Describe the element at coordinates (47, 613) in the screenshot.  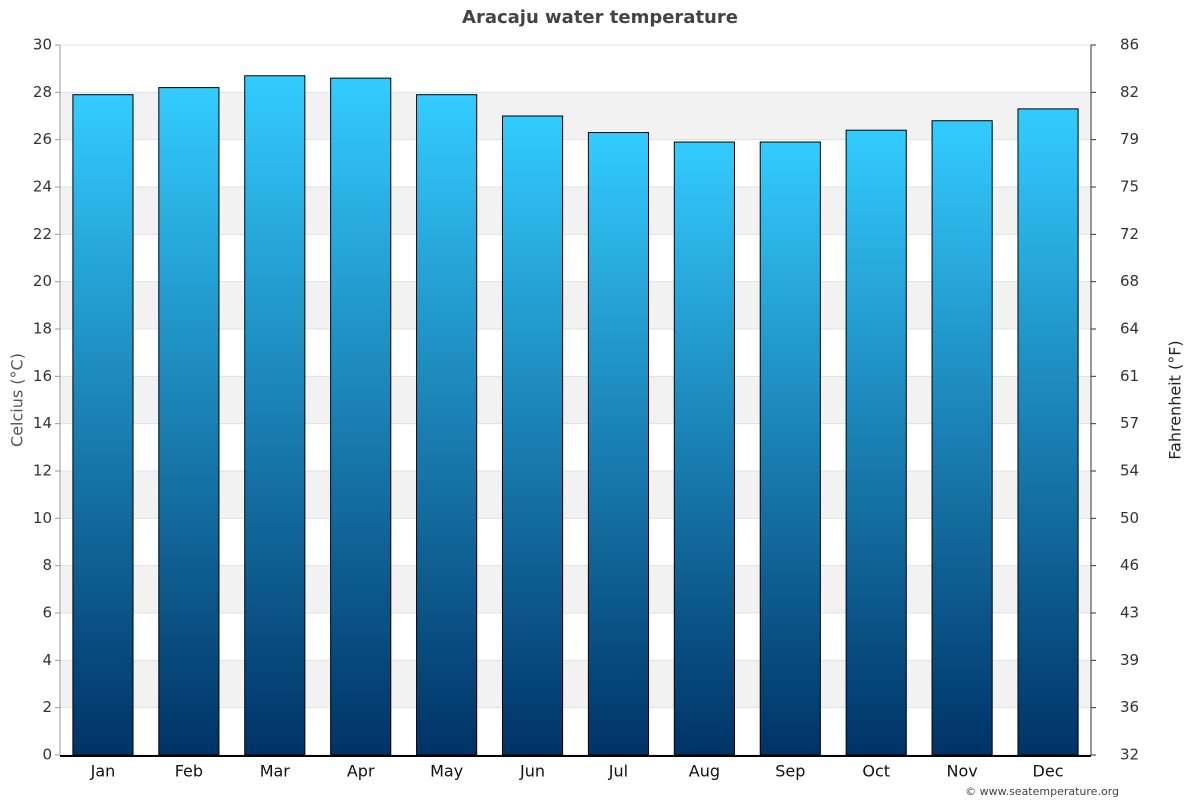
I see `y-tick-label: 6` at that location.